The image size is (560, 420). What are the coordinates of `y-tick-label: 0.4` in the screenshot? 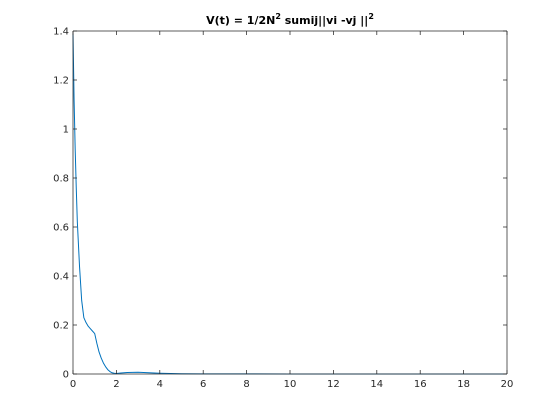 It's located at (61, 277).